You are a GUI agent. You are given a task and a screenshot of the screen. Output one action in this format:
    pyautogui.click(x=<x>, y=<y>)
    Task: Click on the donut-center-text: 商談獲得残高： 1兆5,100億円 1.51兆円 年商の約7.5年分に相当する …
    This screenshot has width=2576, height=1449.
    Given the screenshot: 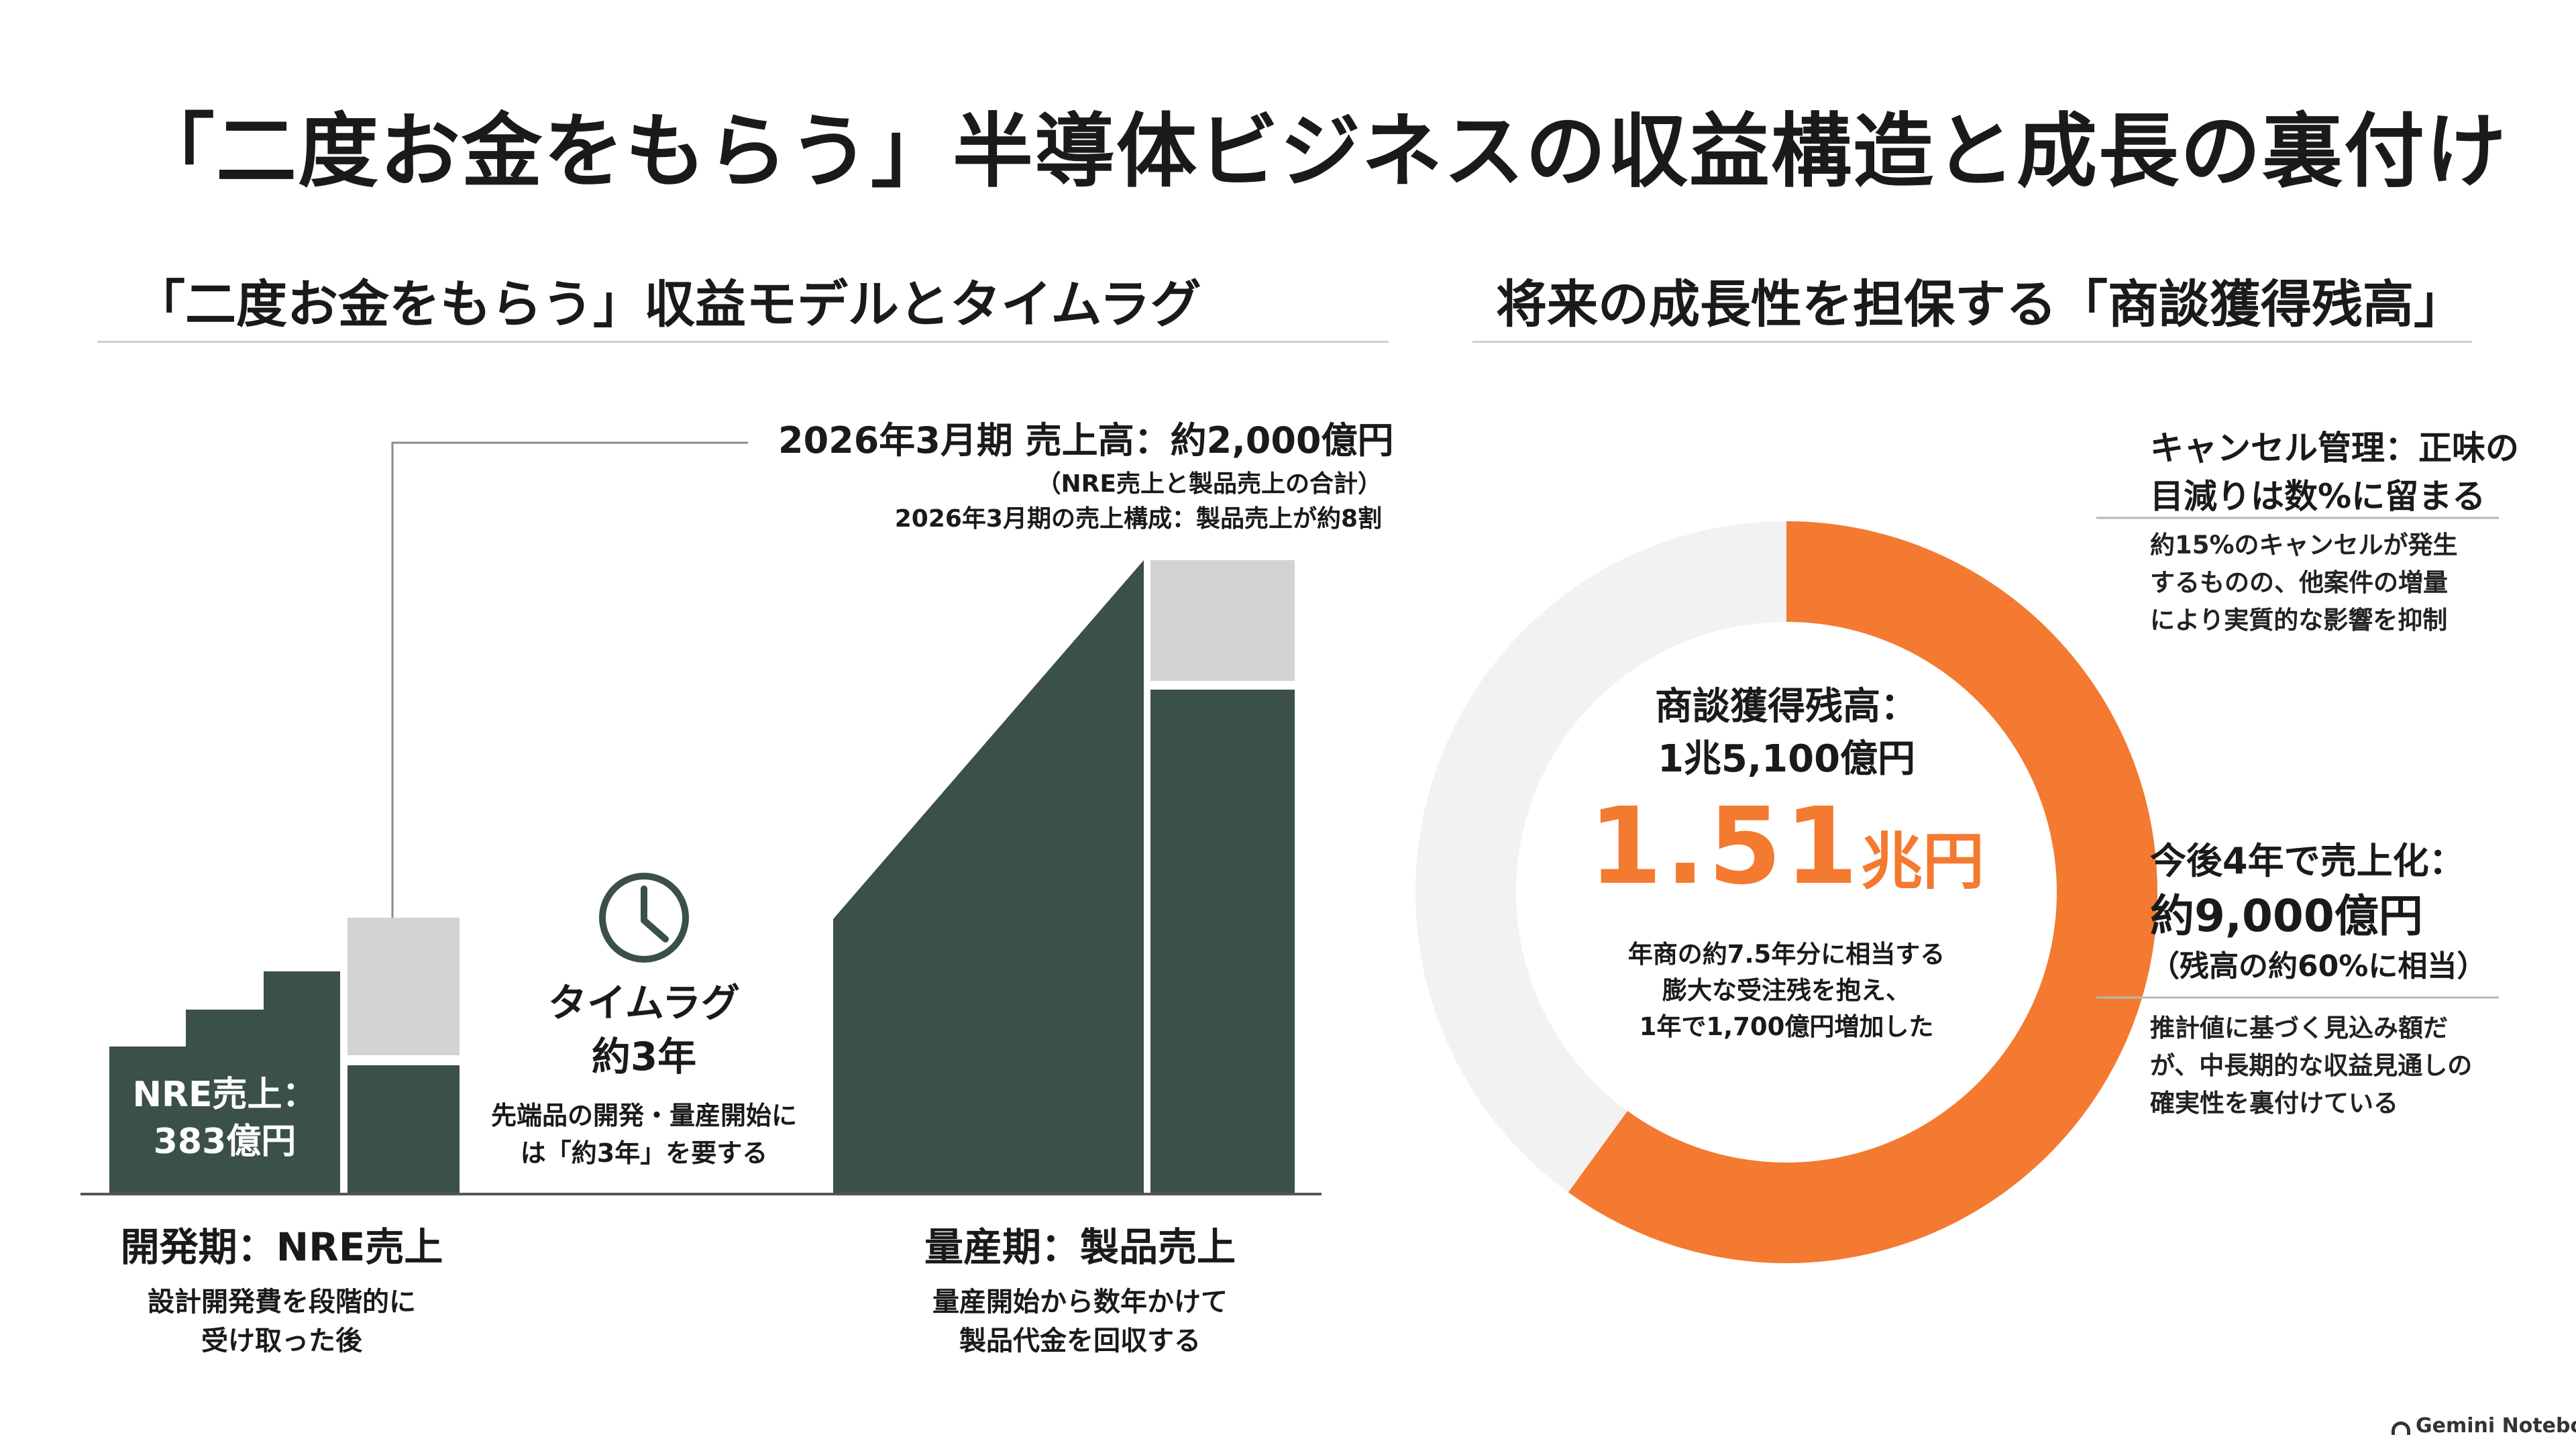 What is the action you would take?
    pyautogui.click(x=1786, y=863)
    